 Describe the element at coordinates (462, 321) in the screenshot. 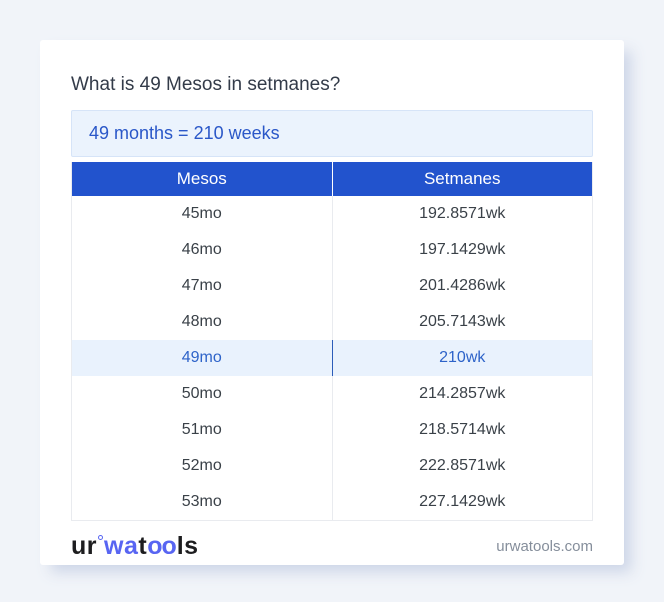

I see `setmanes-cell: 205.7143wk` at that location.